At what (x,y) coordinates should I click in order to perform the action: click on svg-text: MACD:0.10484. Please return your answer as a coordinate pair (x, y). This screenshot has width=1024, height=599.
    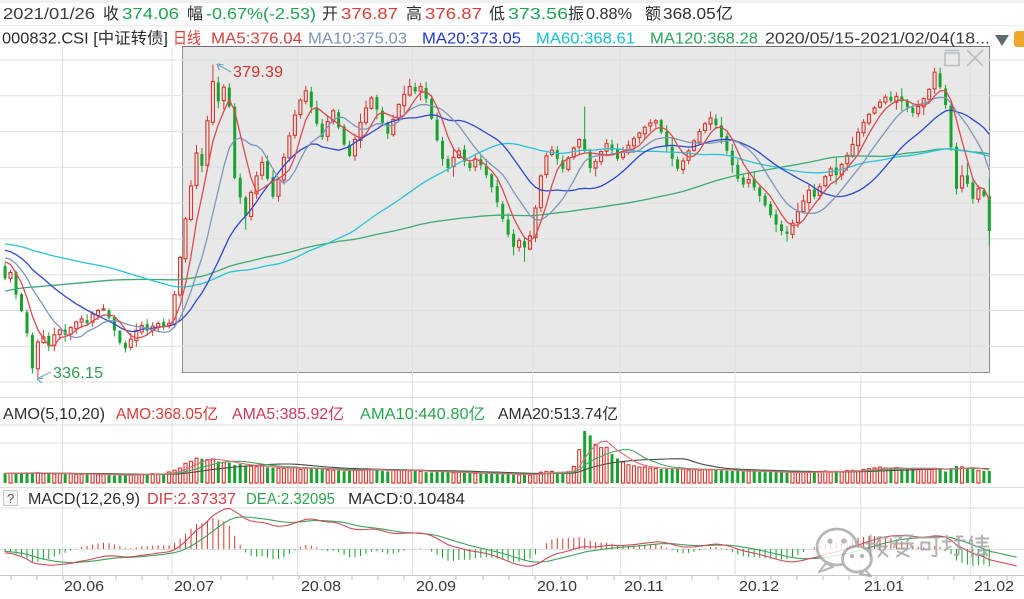
    Looking at the image, I should click on (406, 499).